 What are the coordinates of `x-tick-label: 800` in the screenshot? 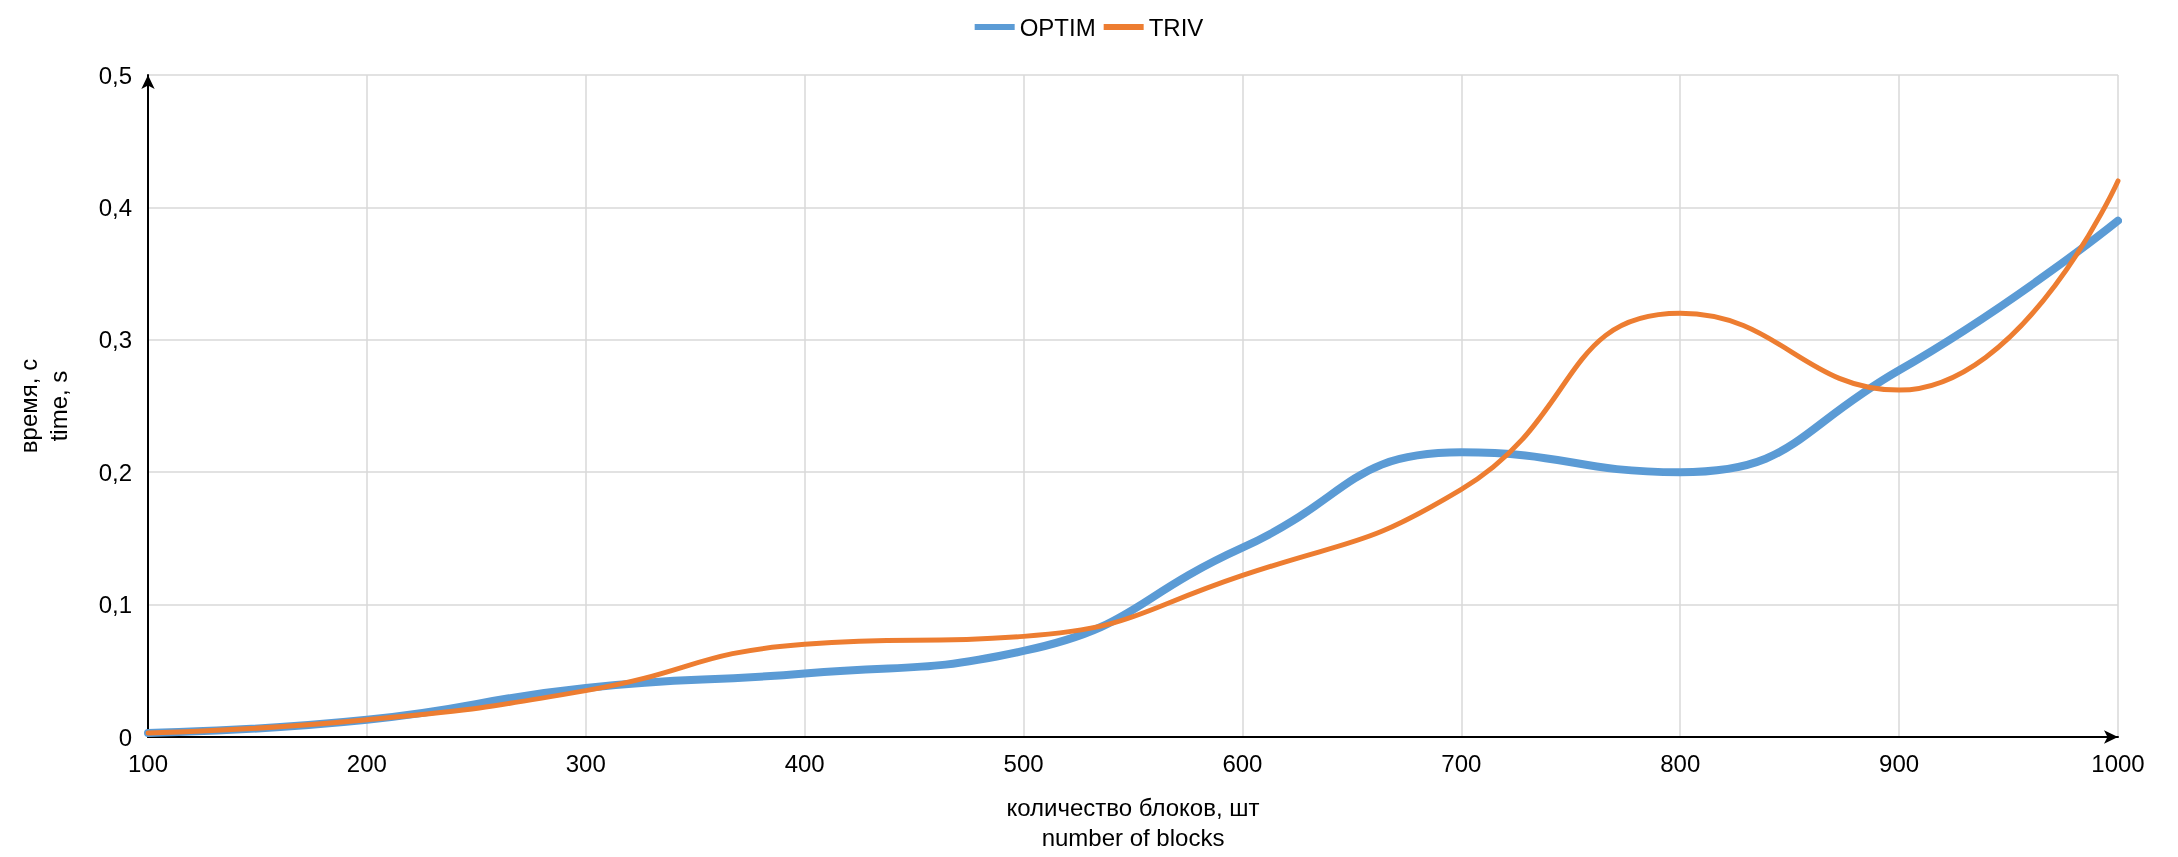 It's located at (1680, 763).